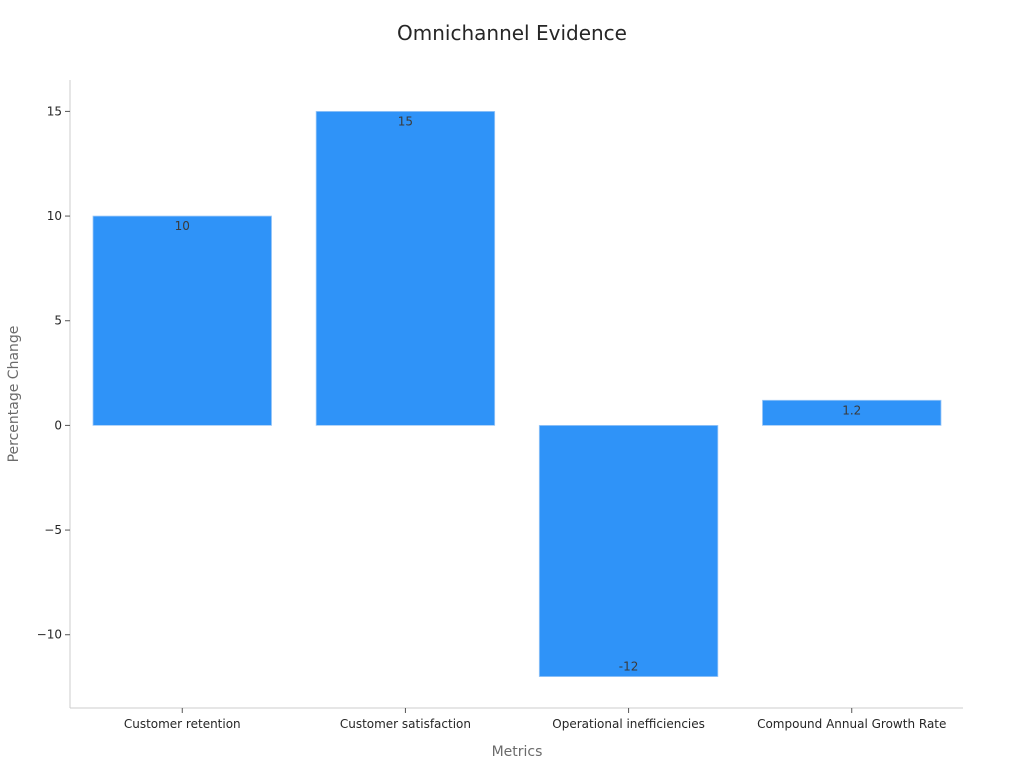 Image resolution: width=1024 pixels, height=768 pixels. Describe the element at coordinates (58, 425) in the screenshot. I see `y-tick-label: 0` at that location.